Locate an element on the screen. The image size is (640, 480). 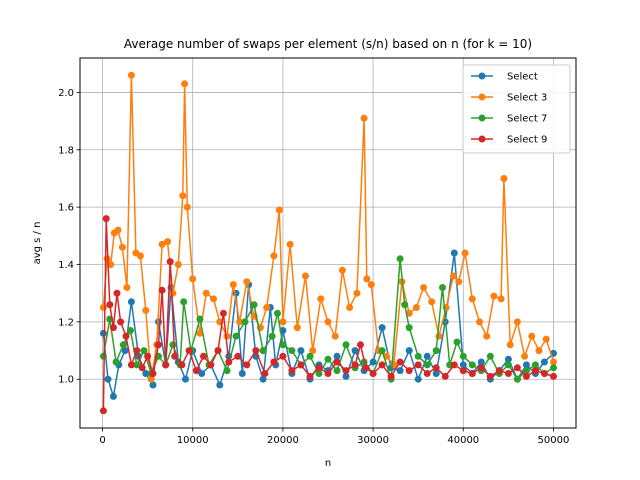
y-tick-label: 1.8 is located at coordinates (66, 150).